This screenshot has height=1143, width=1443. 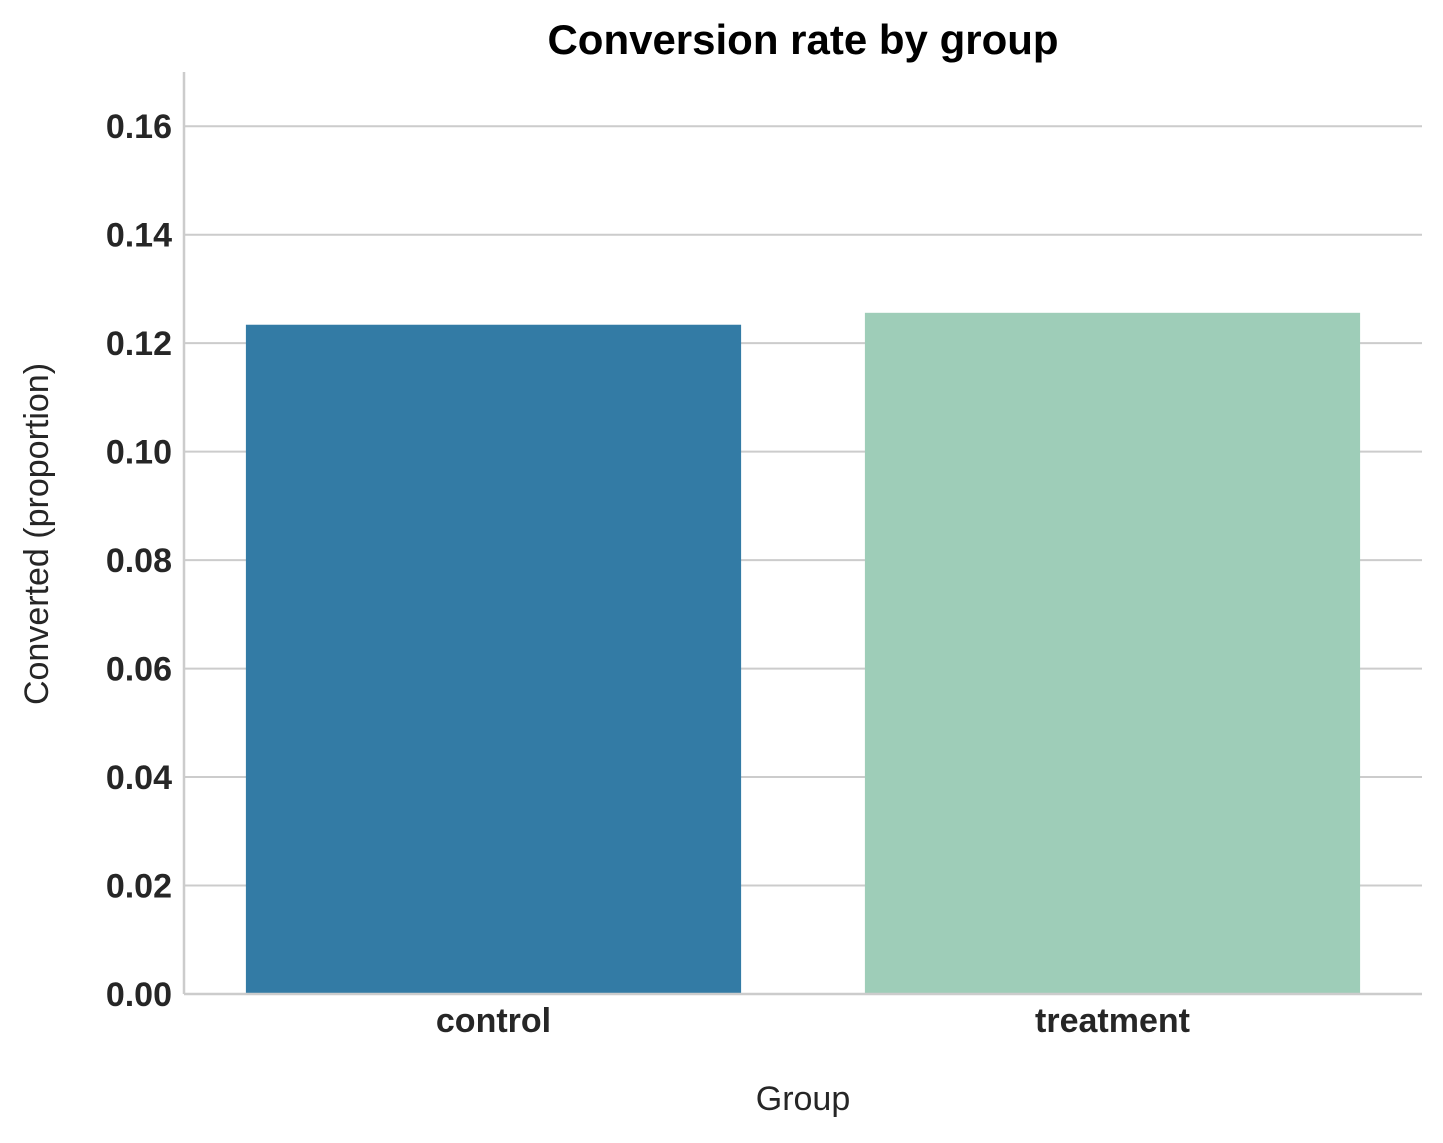 I want to click on y-tick-label: 0.04, so click(x=139, y=778).